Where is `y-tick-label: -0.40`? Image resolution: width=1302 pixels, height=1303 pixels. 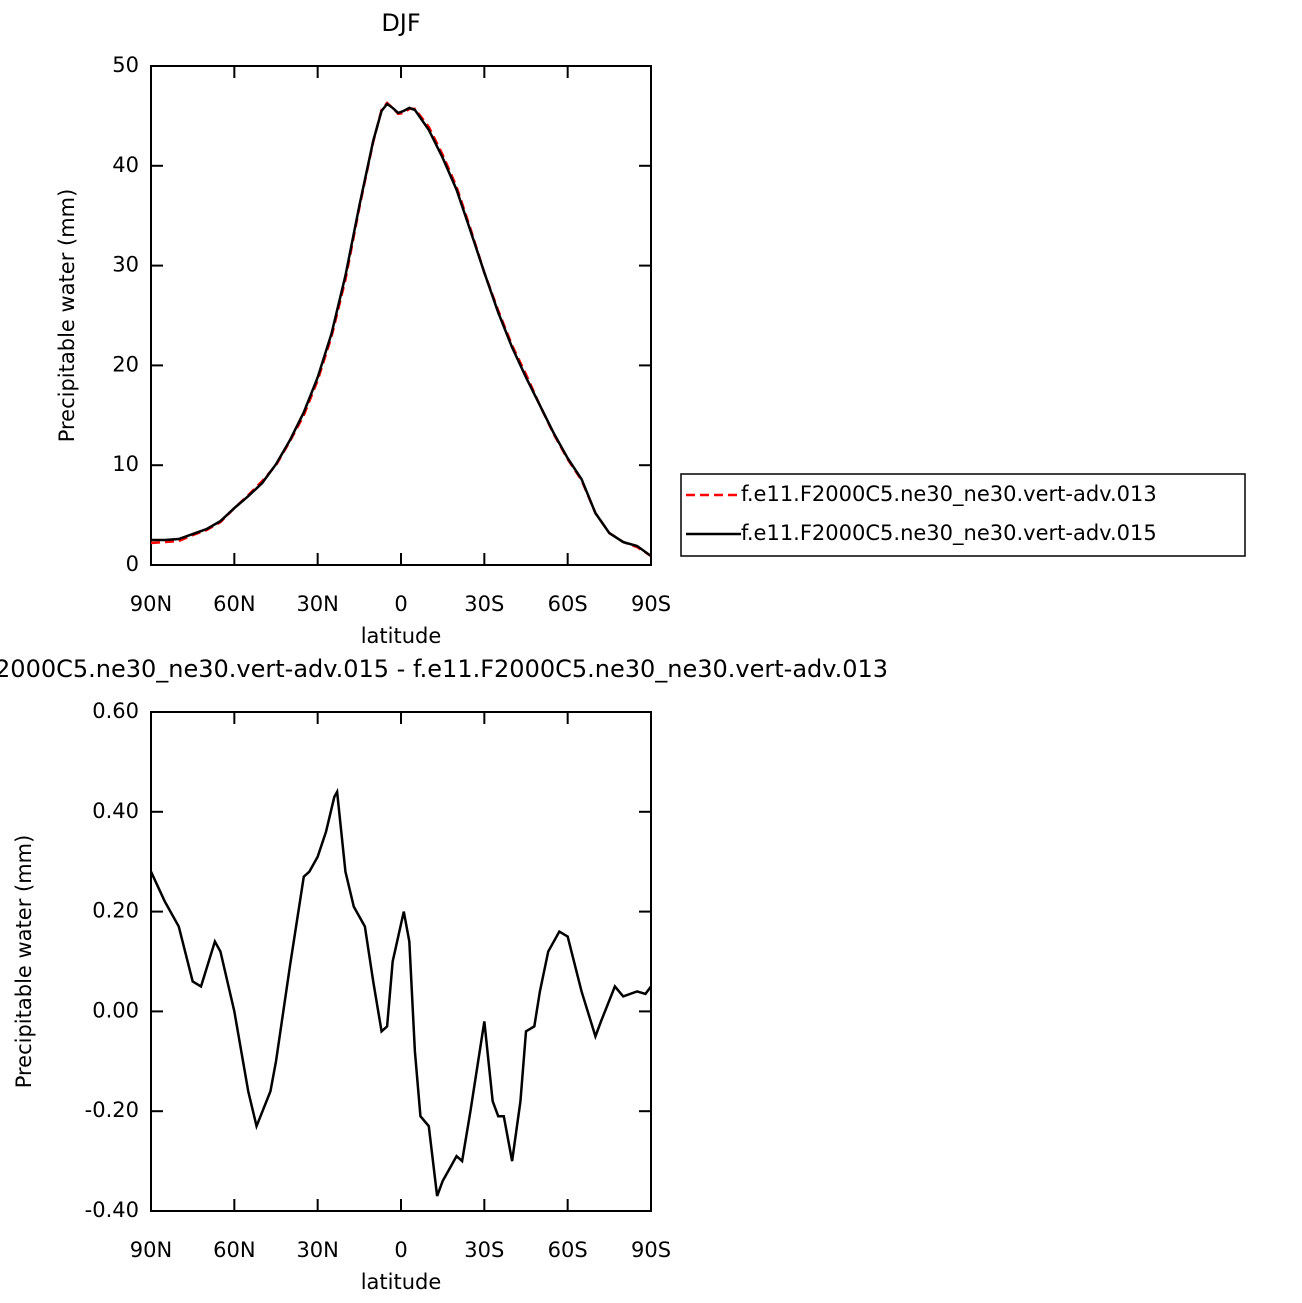
y-tick-label: -0.40 is located at coordinates (112, 1210).